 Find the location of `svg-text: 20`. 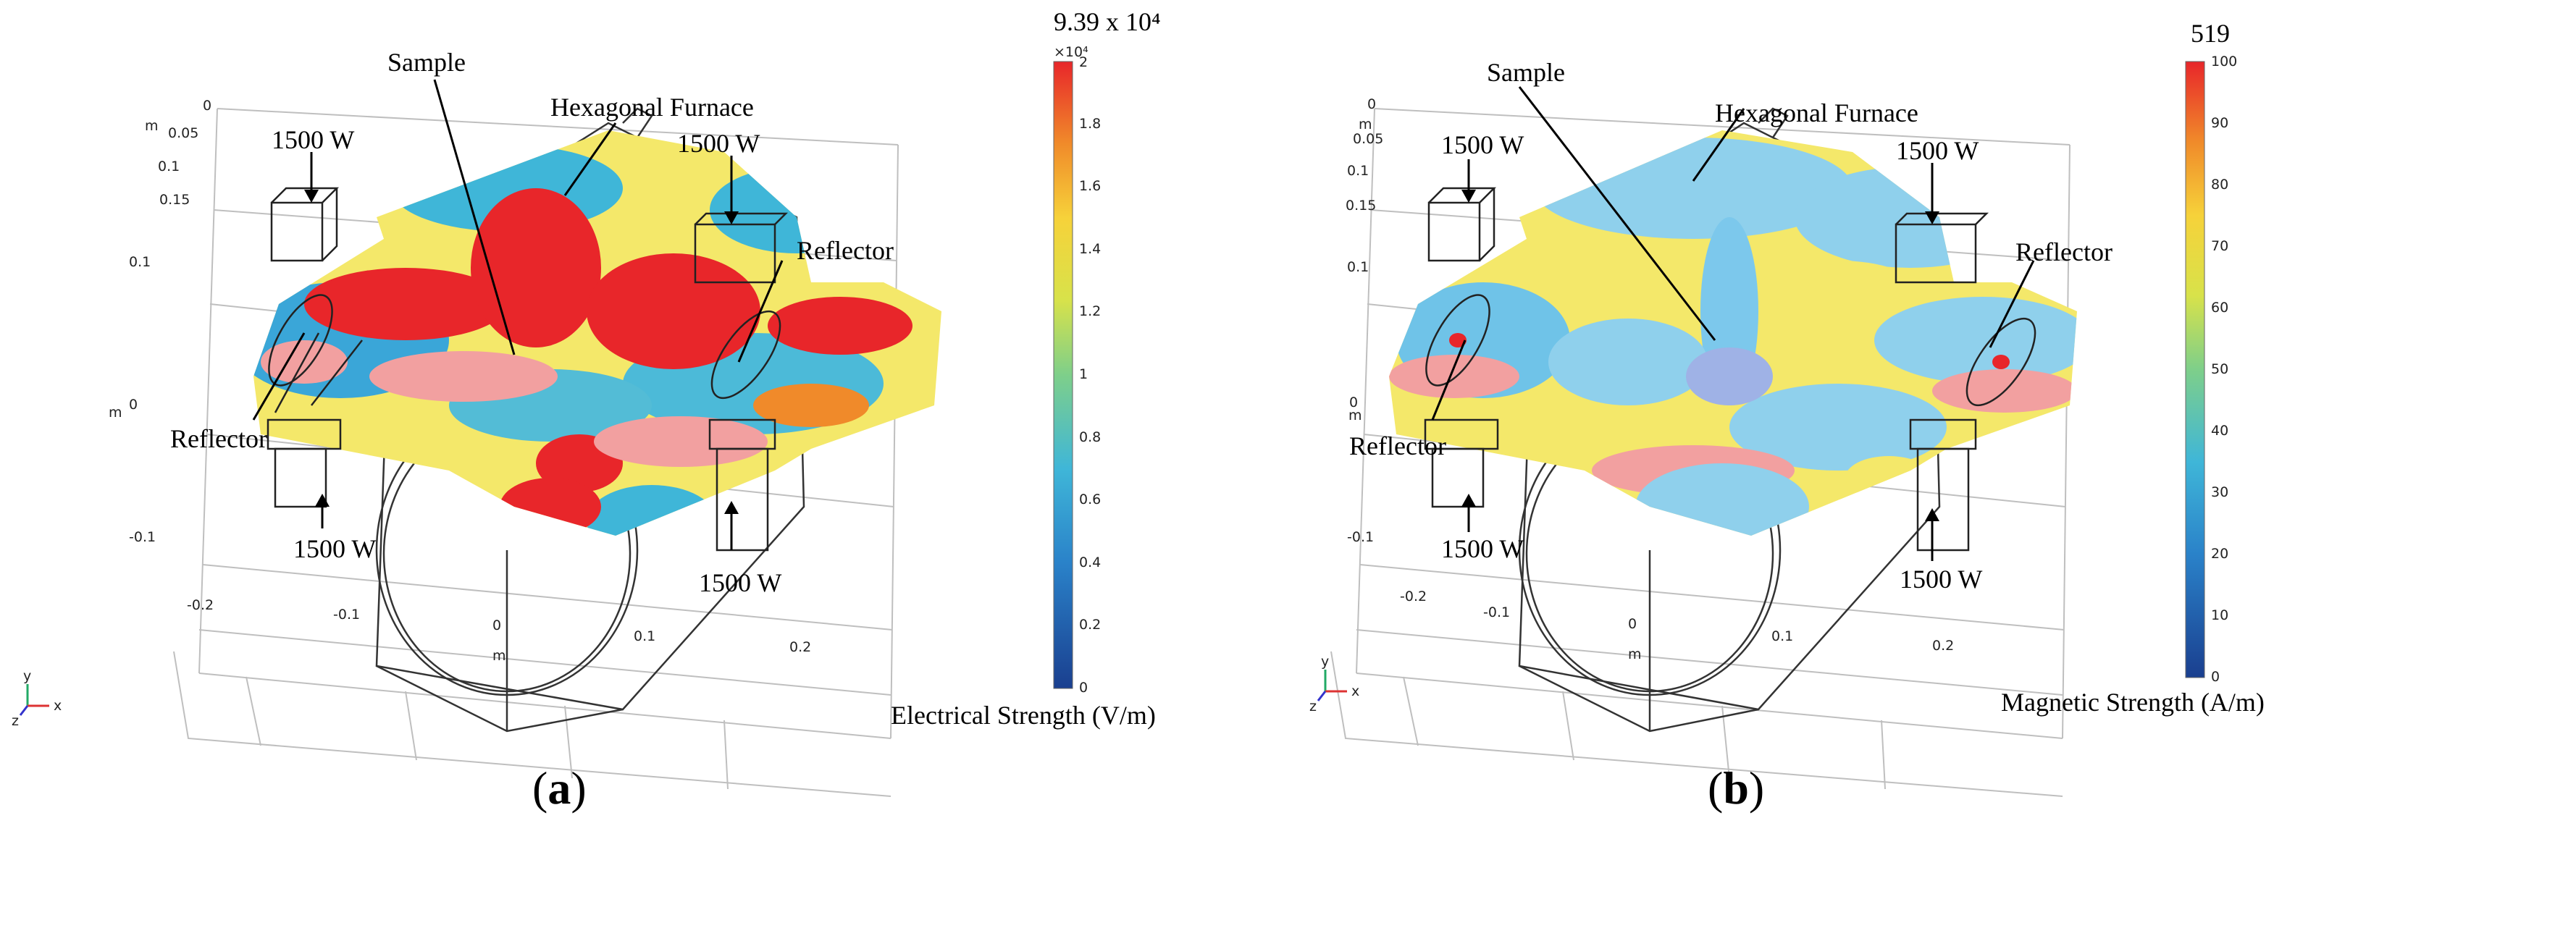

svg-text: 20 is located at coordinates (2219, 554).